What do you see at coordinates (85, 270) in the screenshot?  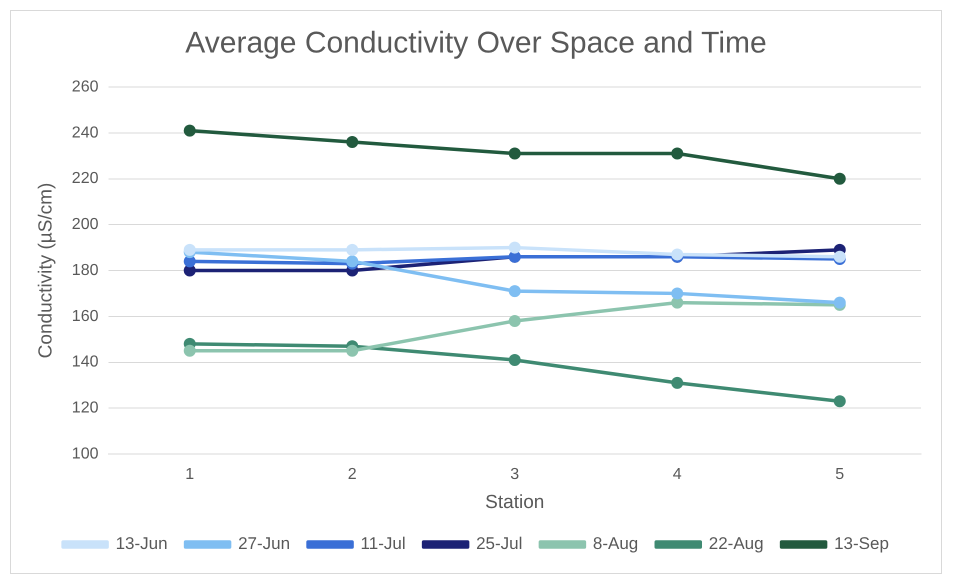 I see `y-tick-label: 180` at bounding box center [85, 270].